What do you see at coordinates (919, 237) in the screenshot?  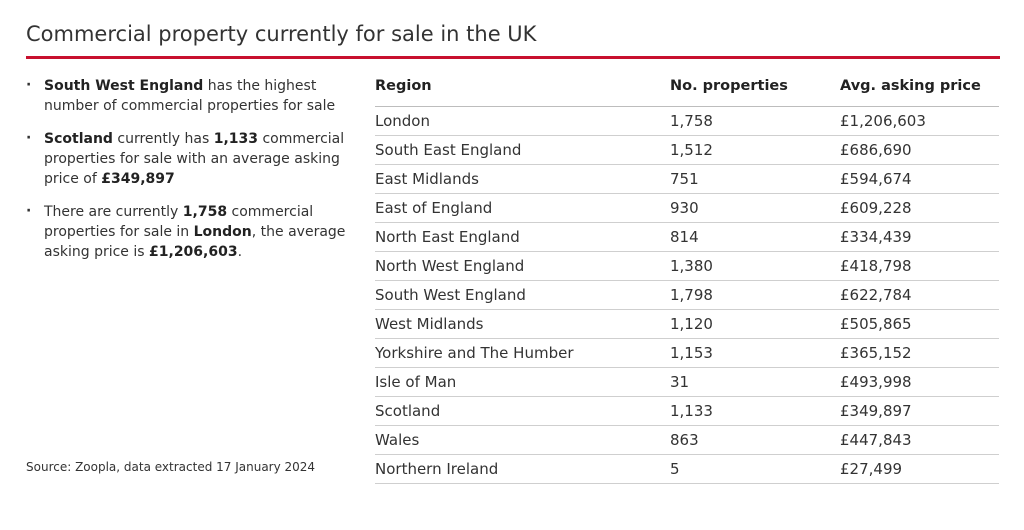 I see `price-cell: £334,439` at bounding box center [919, 237].